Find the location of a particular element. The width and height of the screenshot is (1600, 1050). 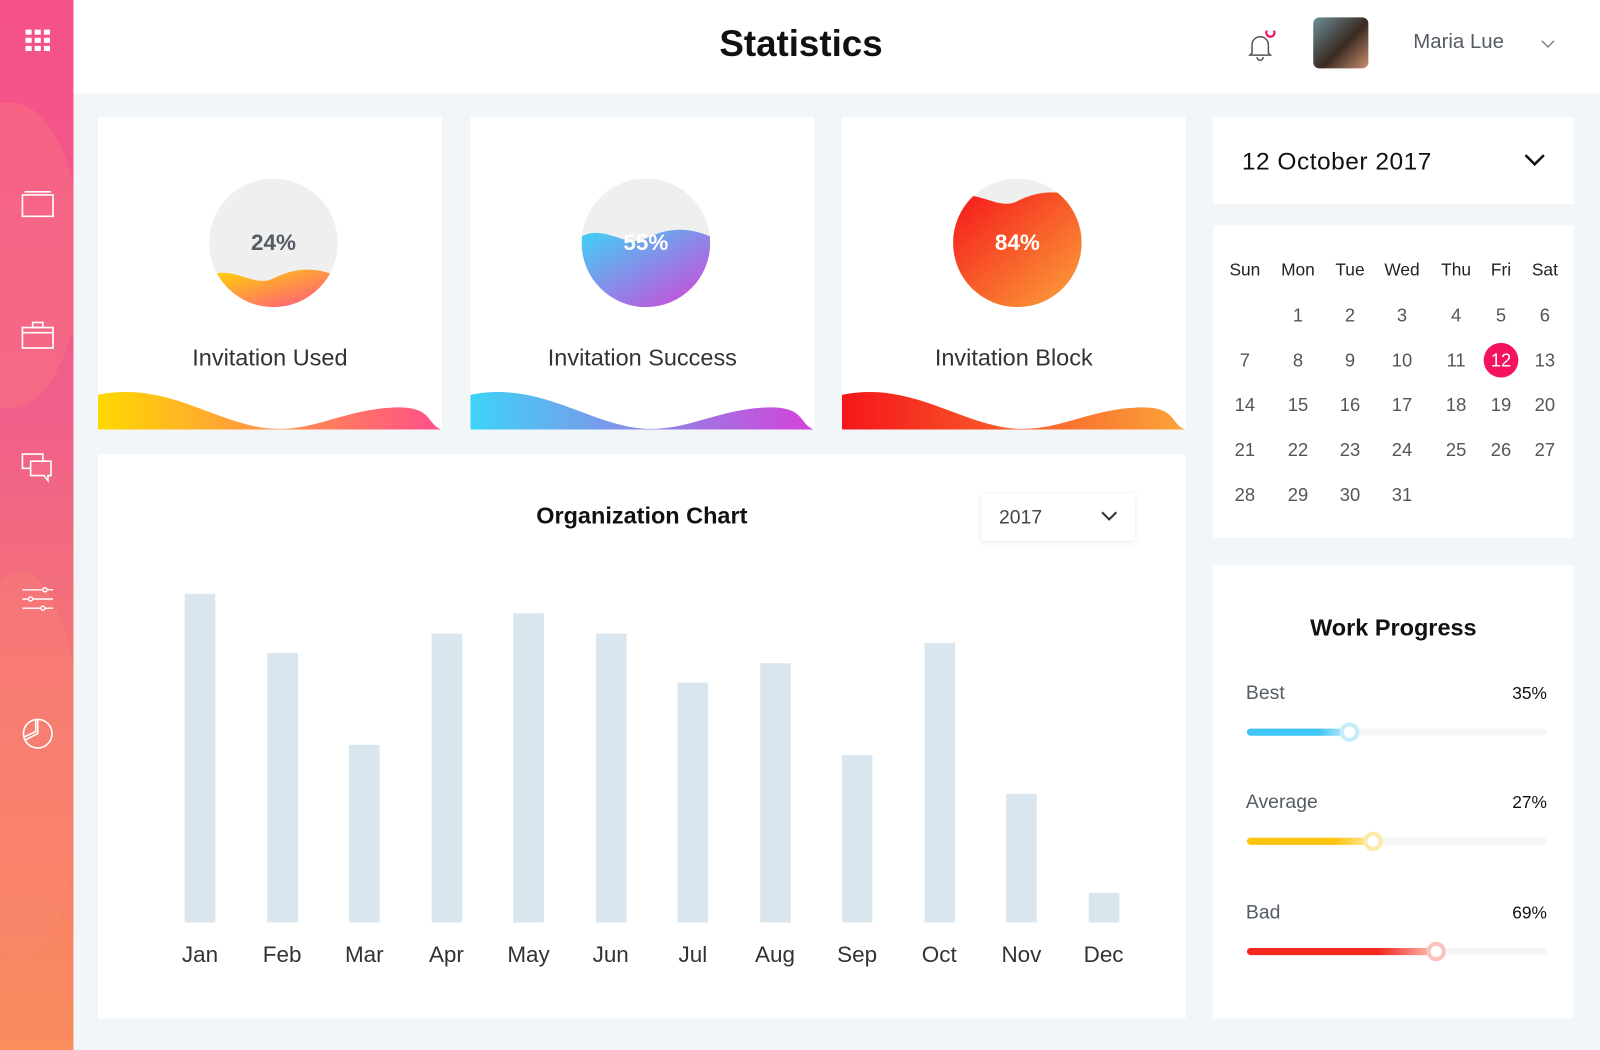

work-progress-title: Work Progress is located at coordinates (1393, 627).